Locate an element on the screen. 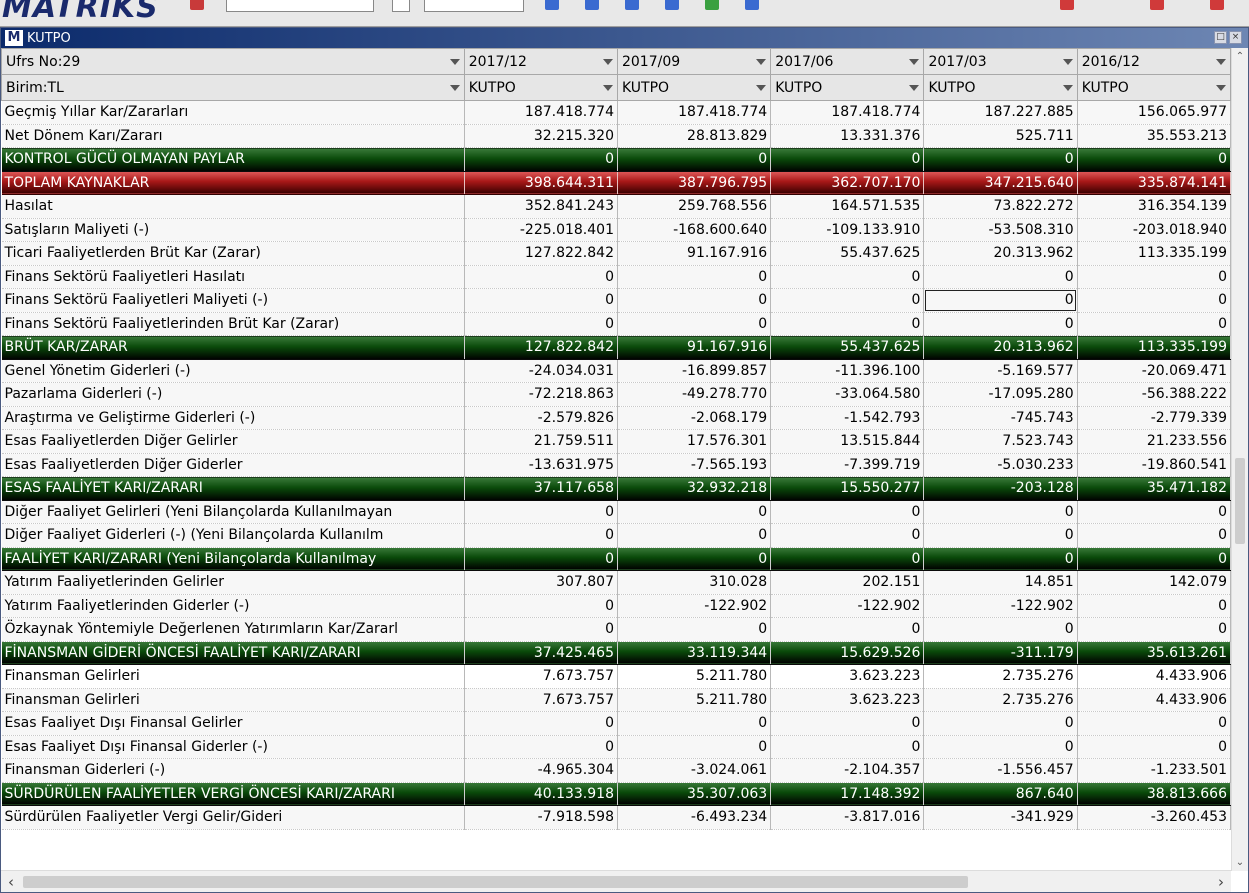  value-cell: 3.623.223 is located at coordinates (847, 700).